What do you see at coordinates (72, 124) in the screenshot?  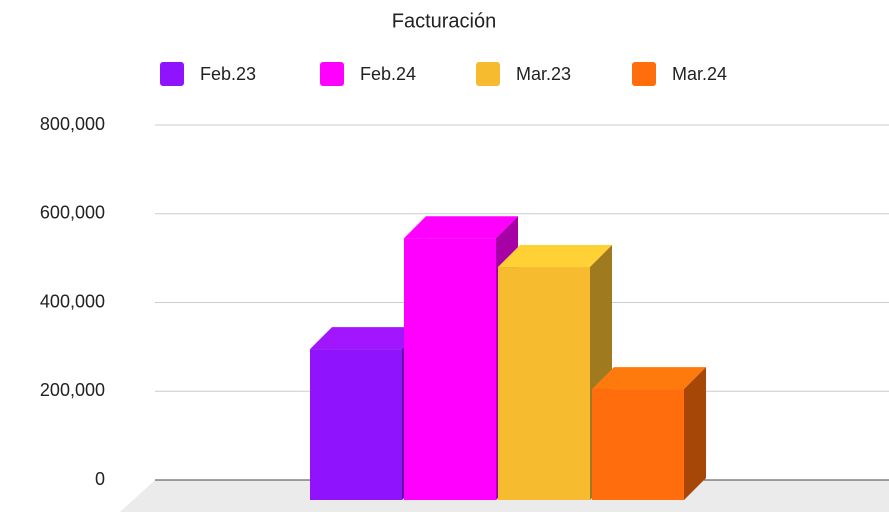 I see `y-tick-label: 800,000` at bounding box center [72, 124].